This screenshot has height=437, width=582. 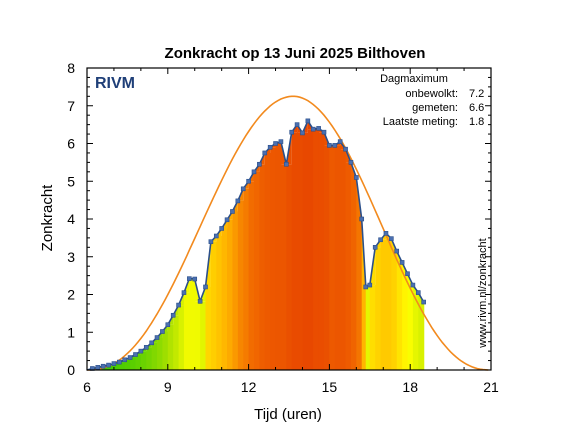 I want to click on y-tick-label: 1, so click(x=71, y=332).